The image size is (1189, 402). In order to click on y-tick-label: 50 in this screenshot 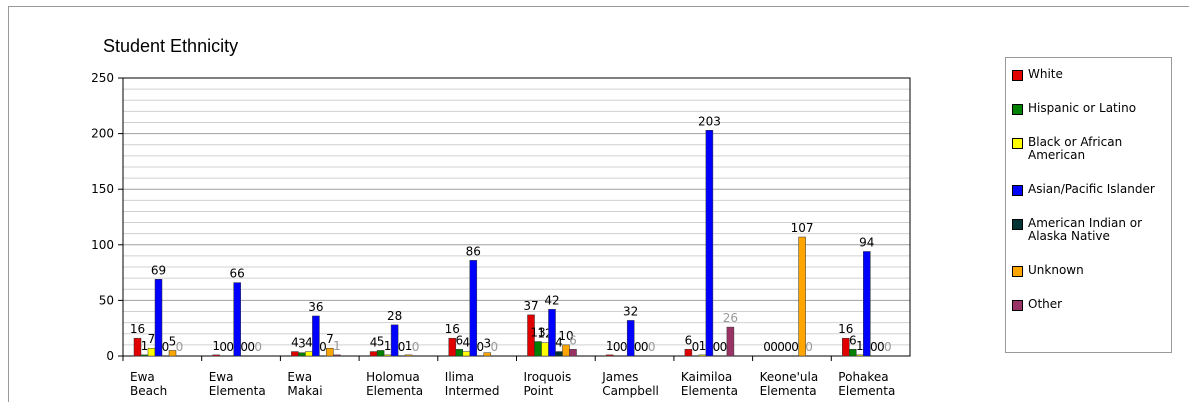, I will do `click(106, 300)`.